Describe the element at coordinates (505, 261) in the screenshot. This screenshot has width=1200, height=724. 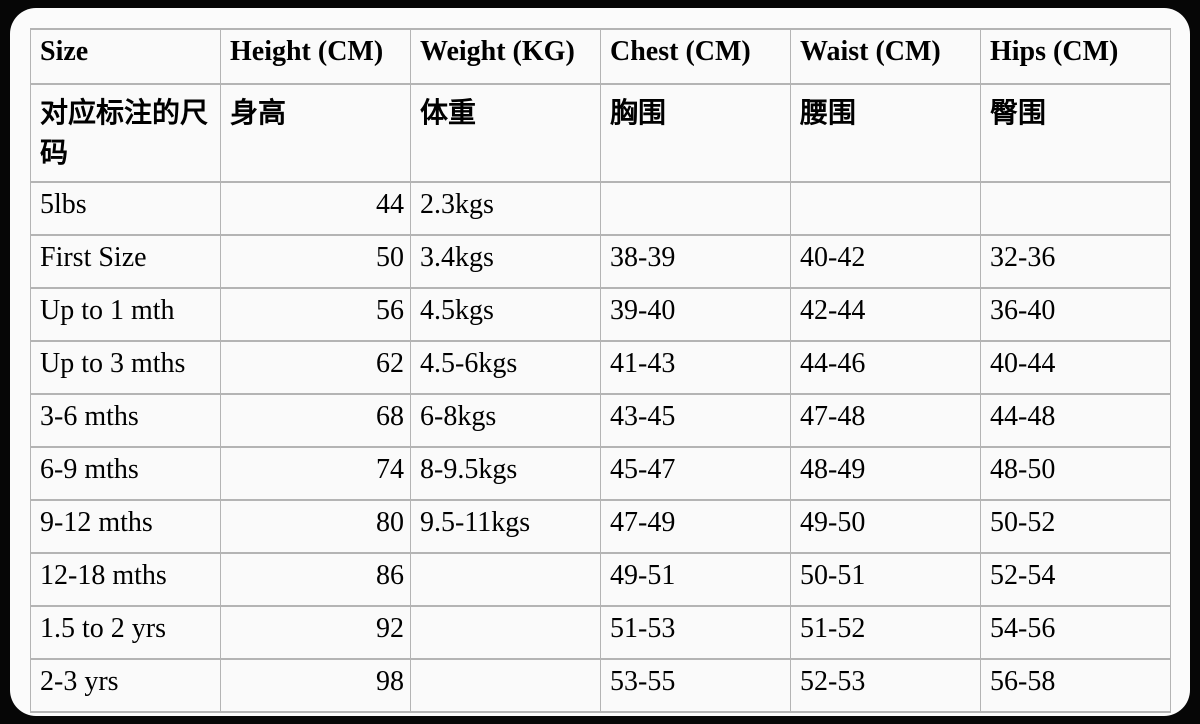
I see `table-cell: 3.4kgs` at that location.